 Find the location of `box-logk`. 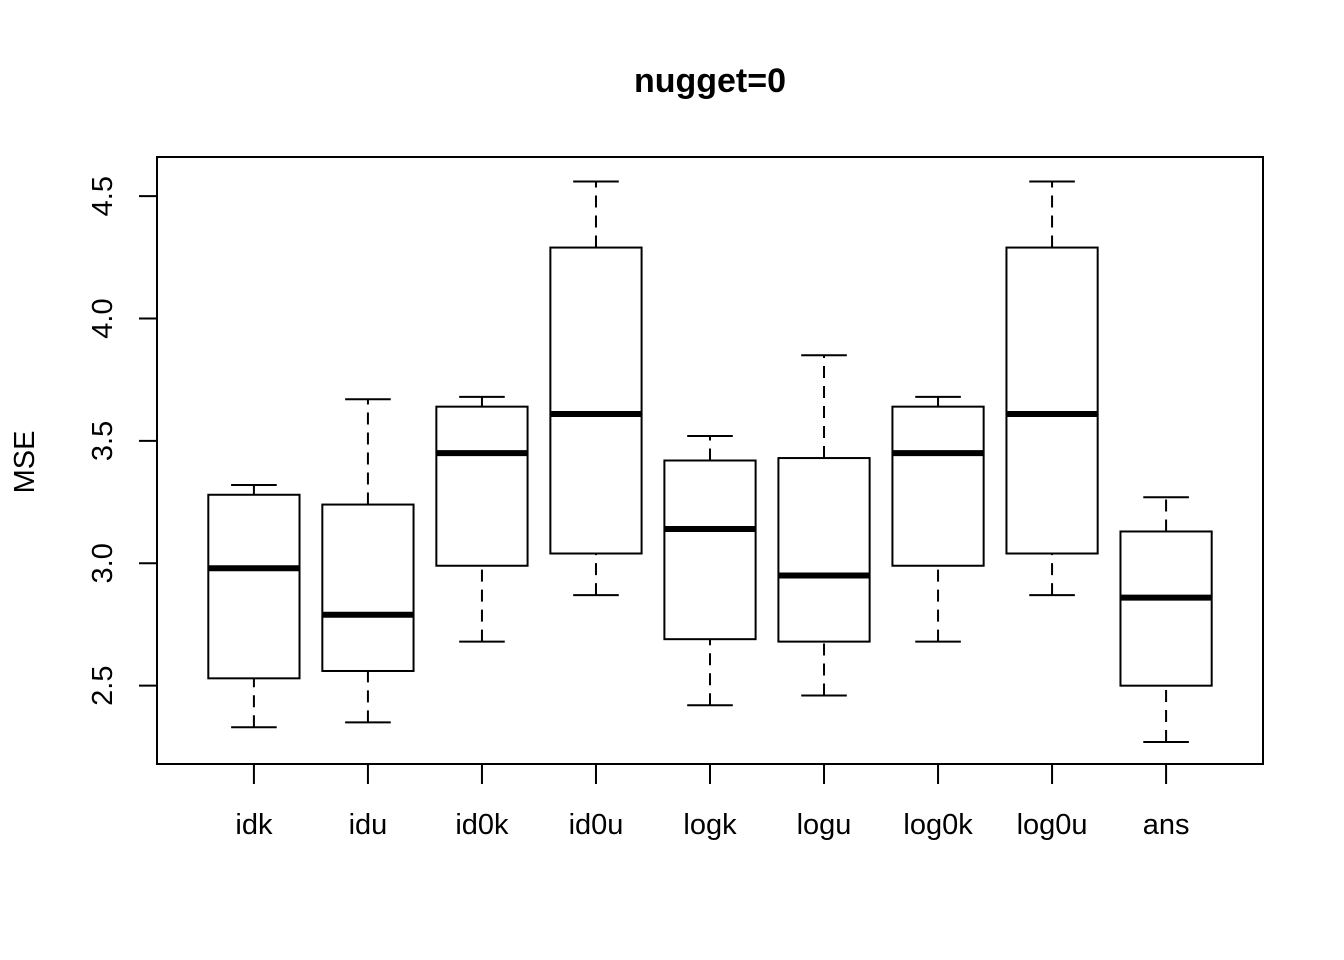

box-logk is located at coordinates (710, 571).